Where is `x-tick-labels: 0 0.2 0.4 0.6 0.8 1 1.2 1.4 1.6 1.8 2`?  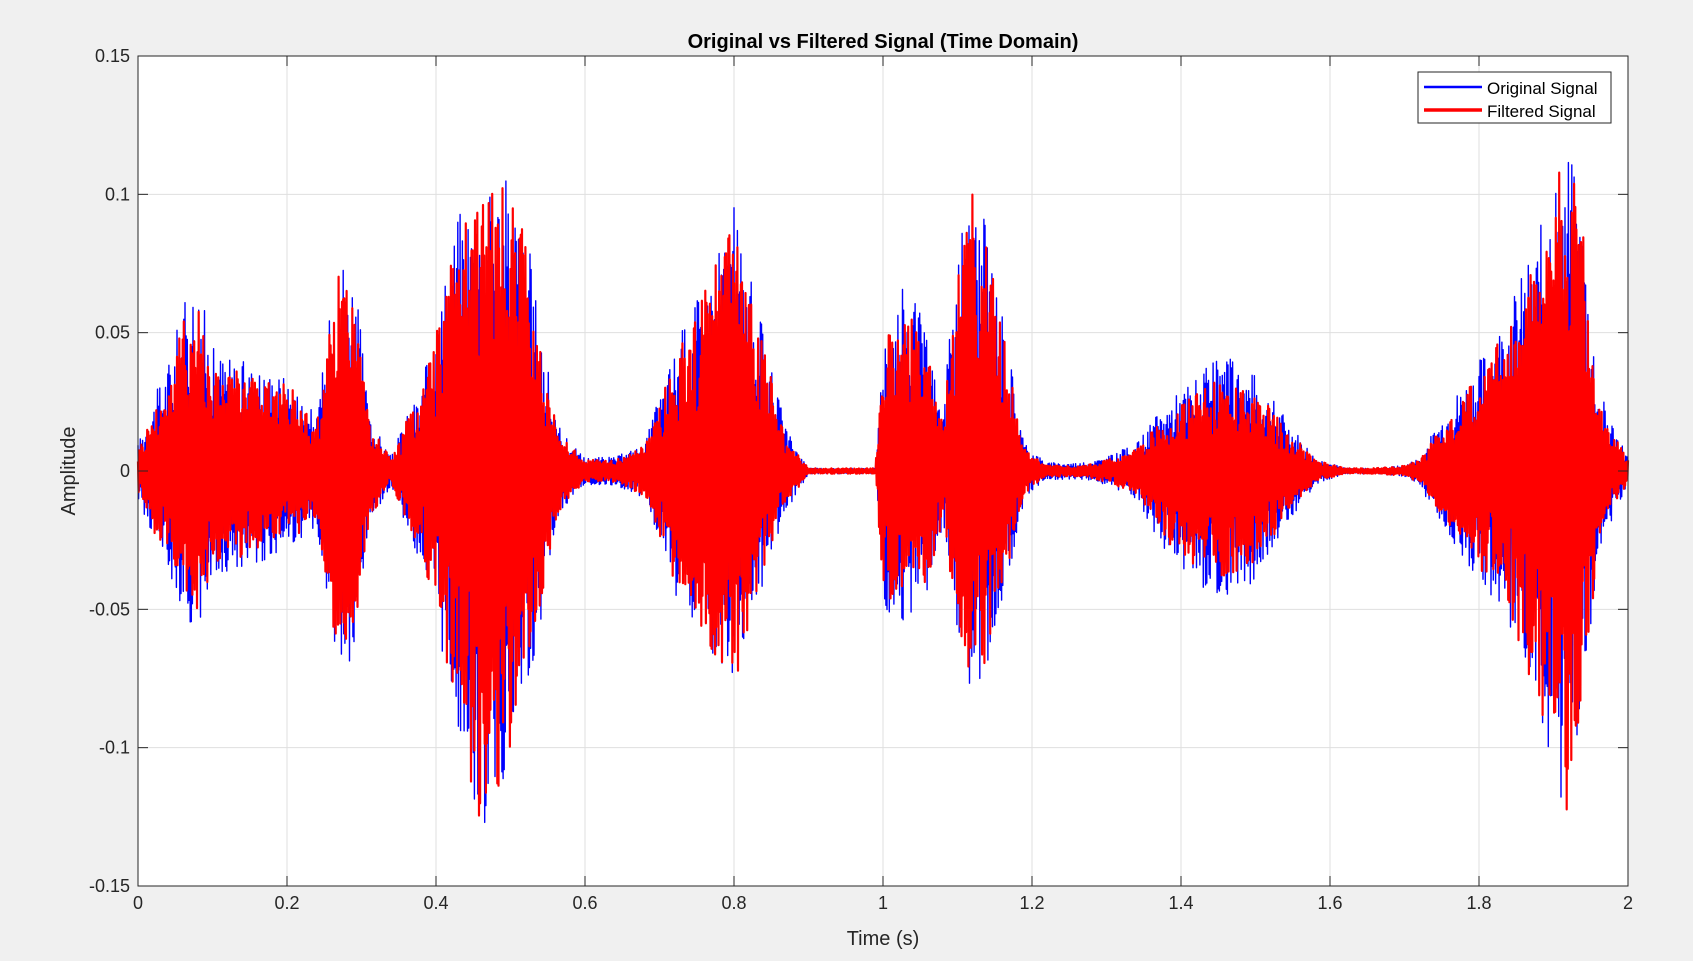 x-tick-labels: 0 0.2 0.4 0.6 0.8 1 1.2 1.4 1.6 1.8 2 is located at coordinates (883, 903).